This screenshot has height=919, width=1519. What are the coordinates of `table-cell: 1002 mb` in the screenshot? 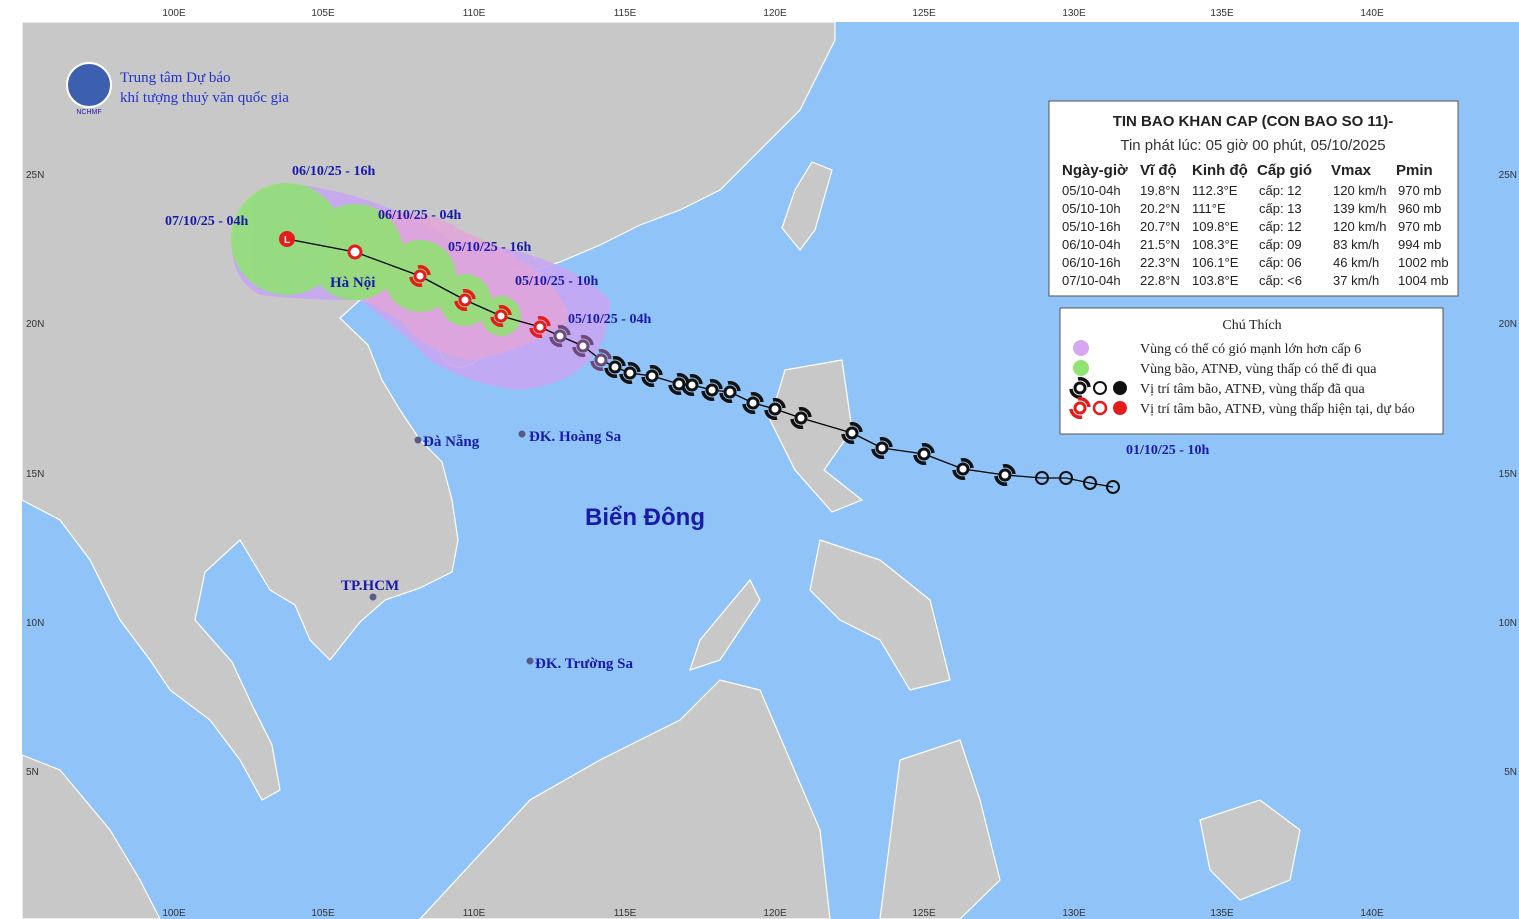 It's located at (1423, 262).